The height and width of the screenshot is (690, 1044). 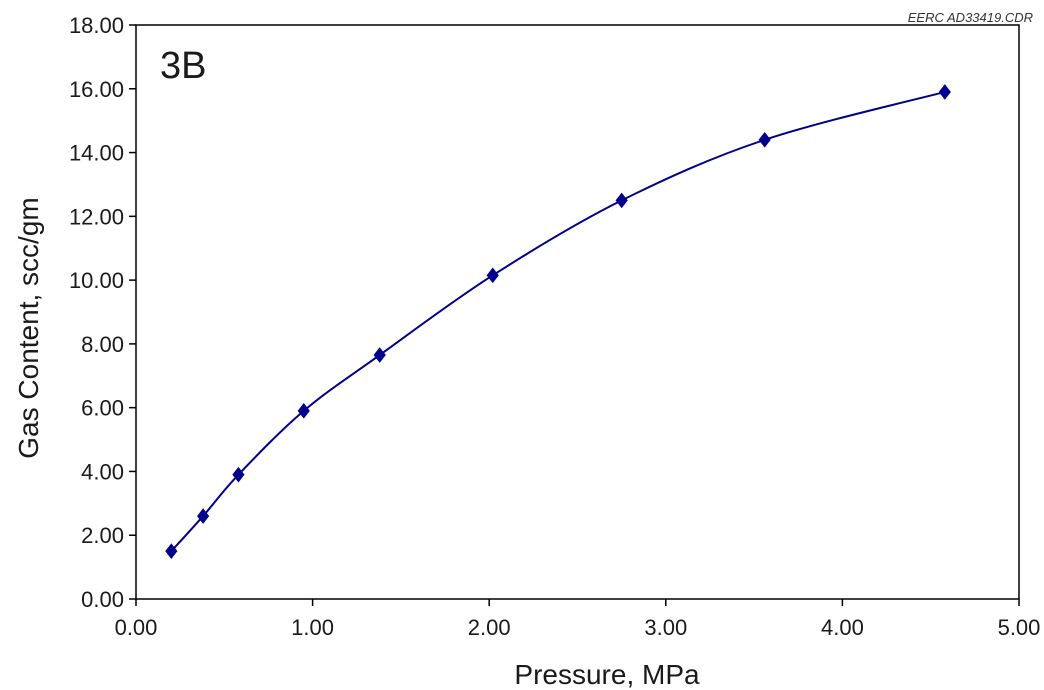 What do you see at coordinates (102, 599) in the screenshot?
I see `y-tick-label: 0.00` at bounding box center [102, 599].